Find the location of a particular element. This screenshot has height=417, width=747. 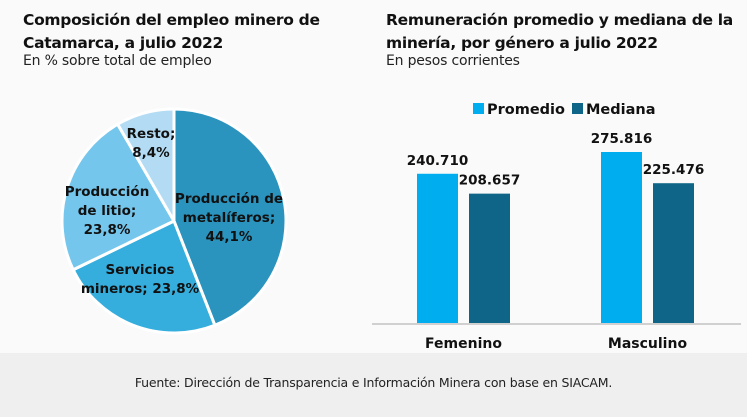

legend-swatch-mediana is located at coordinates (577, 108).